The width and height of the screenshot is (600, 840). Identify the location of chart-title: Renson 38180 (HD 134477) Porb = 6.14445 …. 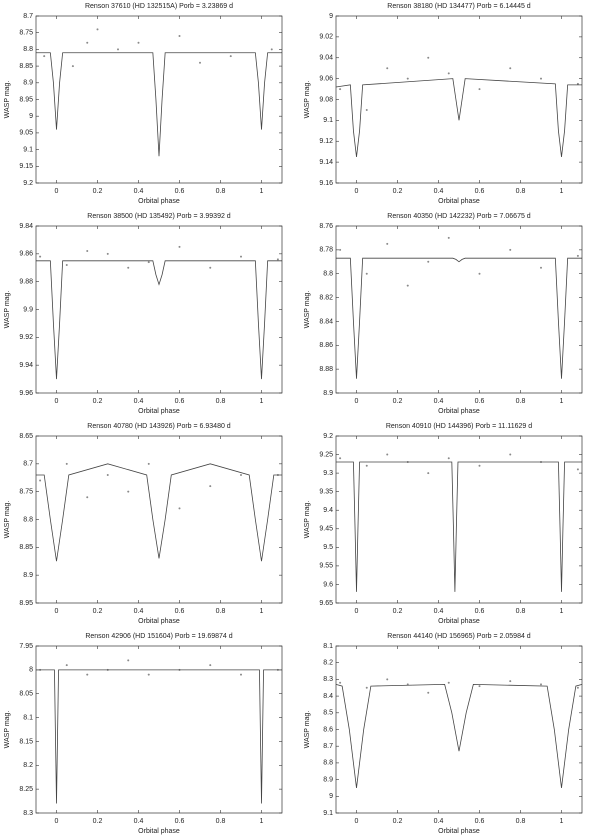
(459, 6).